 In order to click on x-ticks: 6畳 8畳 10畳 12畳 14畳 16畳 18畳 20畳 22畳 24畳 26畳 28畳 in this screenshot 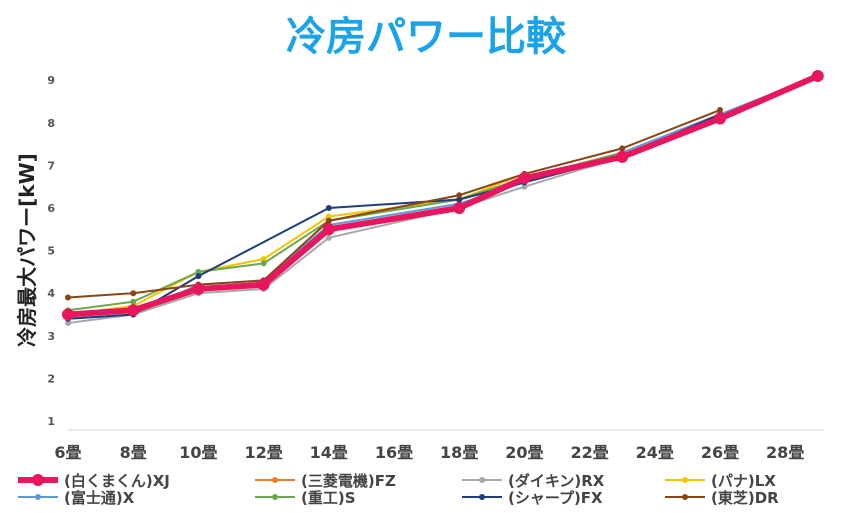, I will do `click(429, 452)`.